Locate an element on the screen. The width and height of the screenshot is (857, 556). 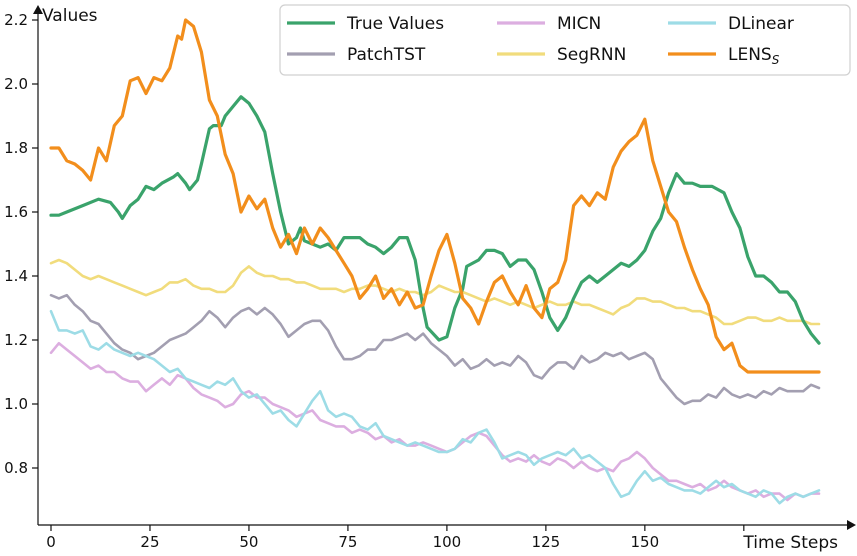
legend-label-text: MICN is located at coordinates (579, 24).